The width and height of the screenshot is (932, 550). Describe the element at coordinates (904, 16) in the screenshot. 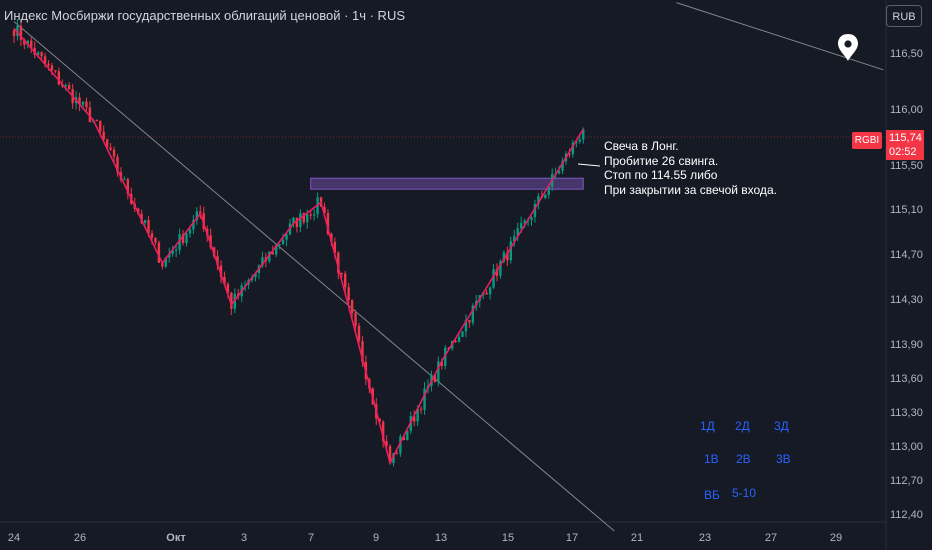

I see `currency-button: RUB` at that location.